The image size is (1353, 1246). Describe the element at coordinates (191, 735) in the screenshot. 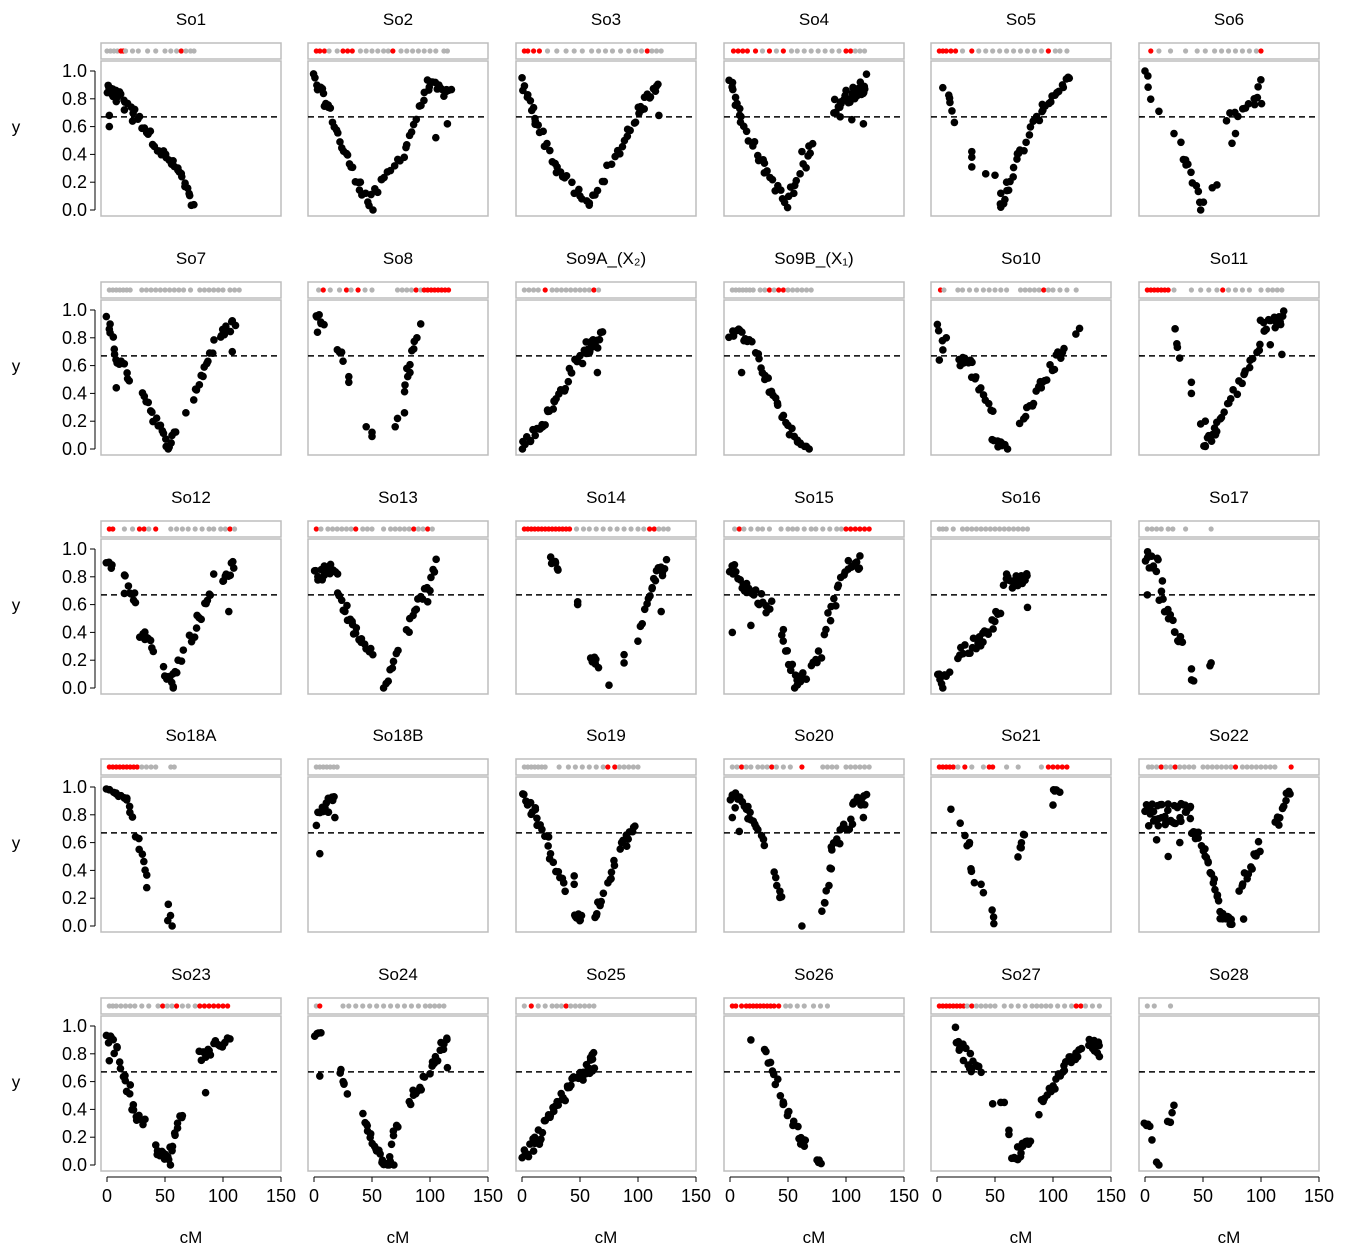

I see `panel-title: So18A` at that location.